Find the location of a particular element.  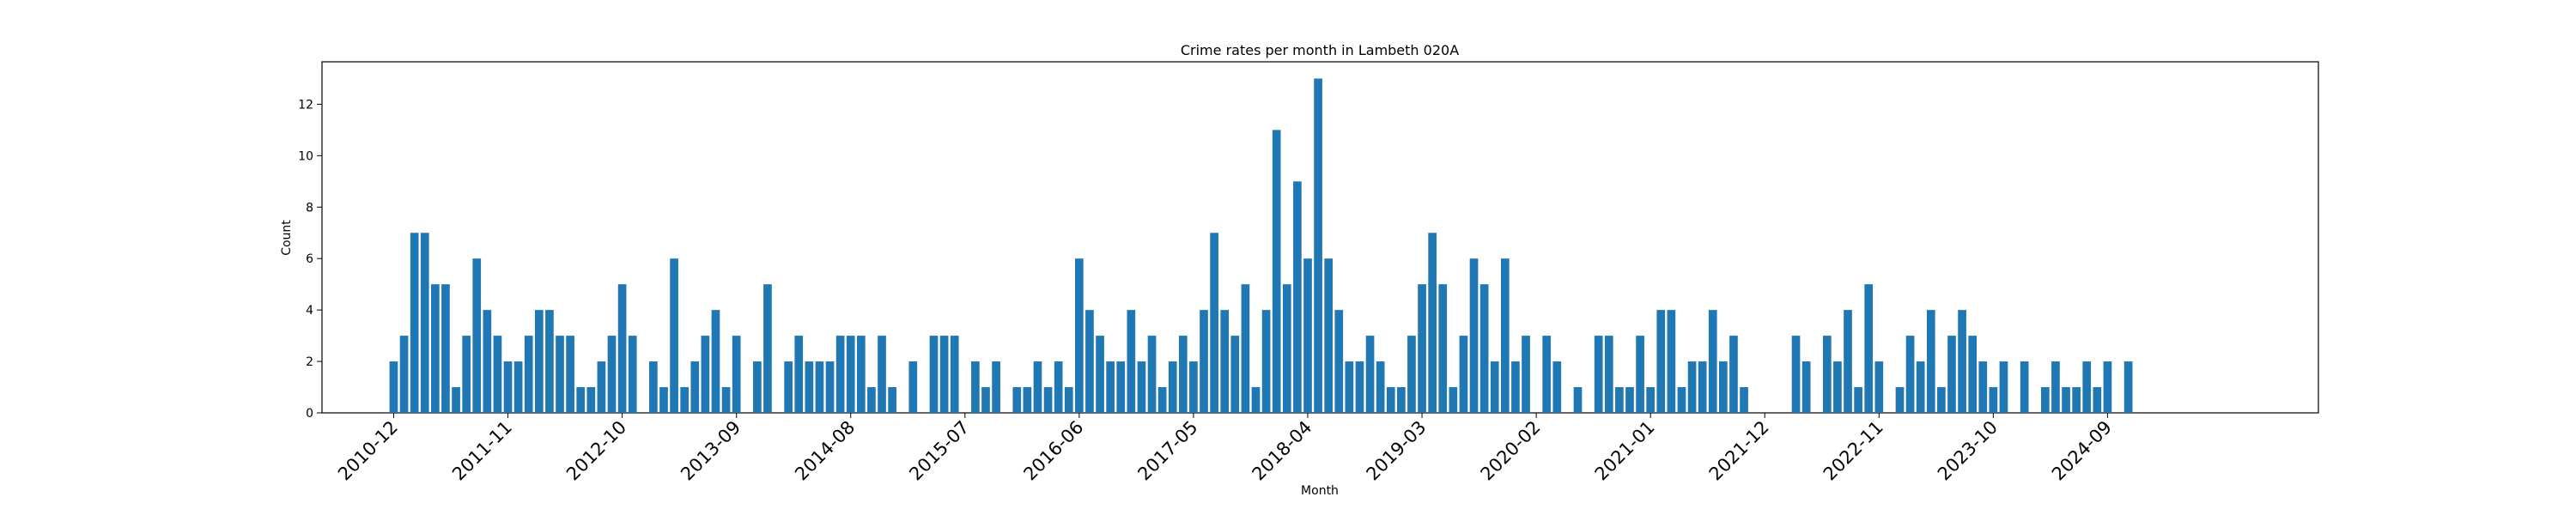

x-tick-label: 2019-03 is located at coordinates (1397, 451).